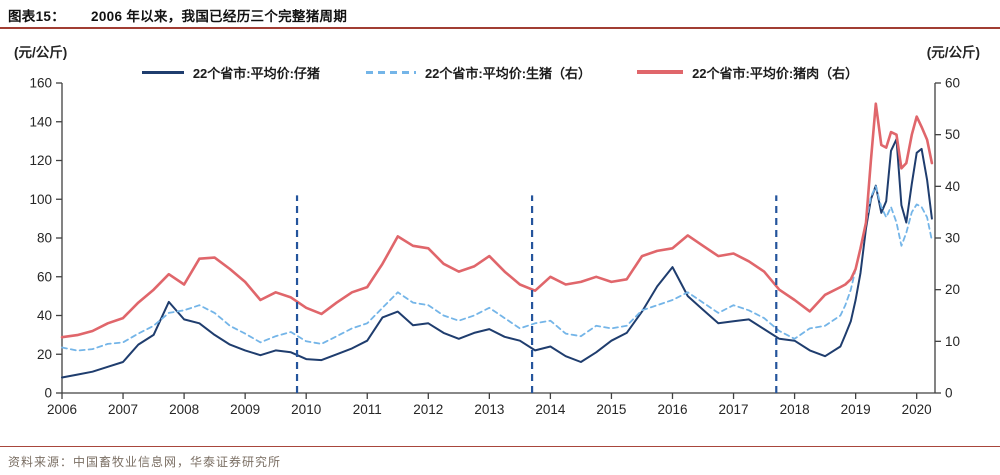  Describe the element at coordinates (489, 409) in the screenshot. I see `svg-text: 2013` at that location.